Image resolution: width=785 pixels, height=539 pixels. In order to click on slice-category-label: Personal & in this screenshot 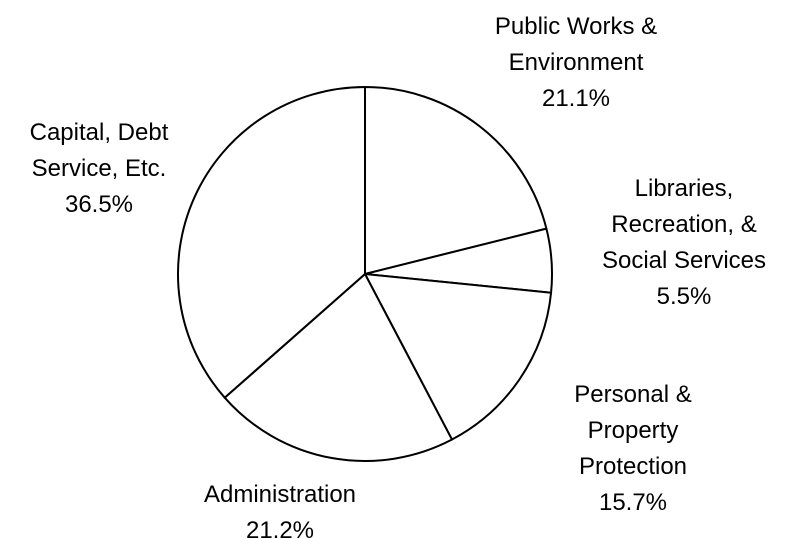, I will do `click(632, 394)`.